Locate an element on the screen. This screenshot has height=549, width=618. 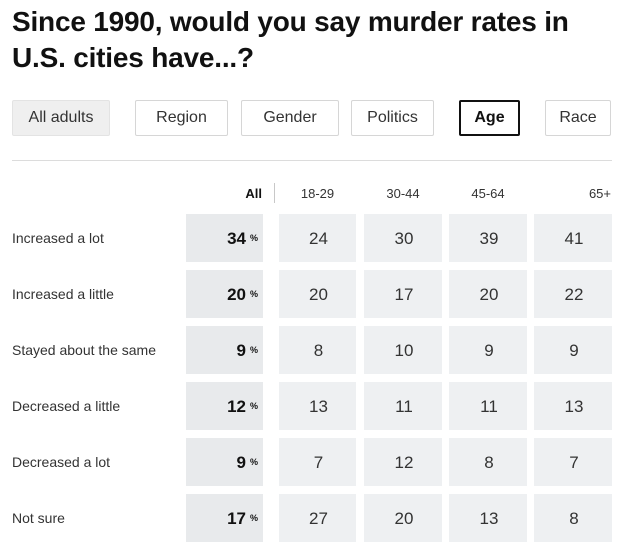
divider is located at coordinates (312, 160).